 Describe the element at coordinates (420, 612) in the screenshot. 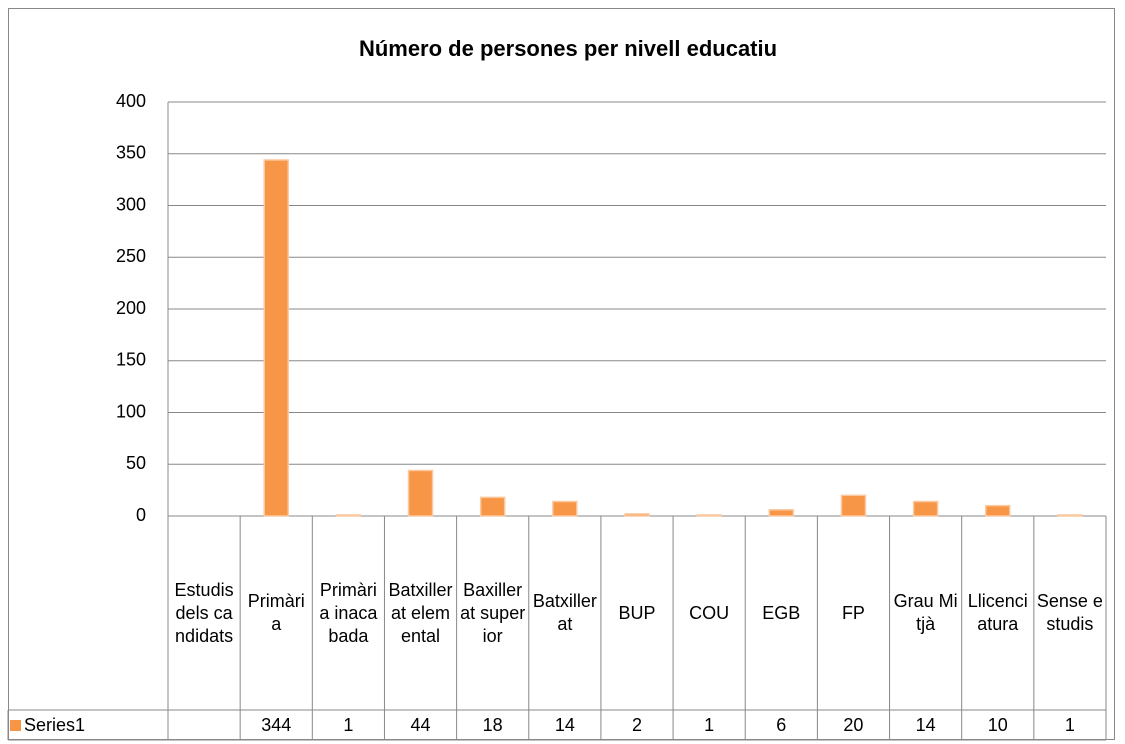

I see `x-tick-label: Batxillerat elemental` at that location.